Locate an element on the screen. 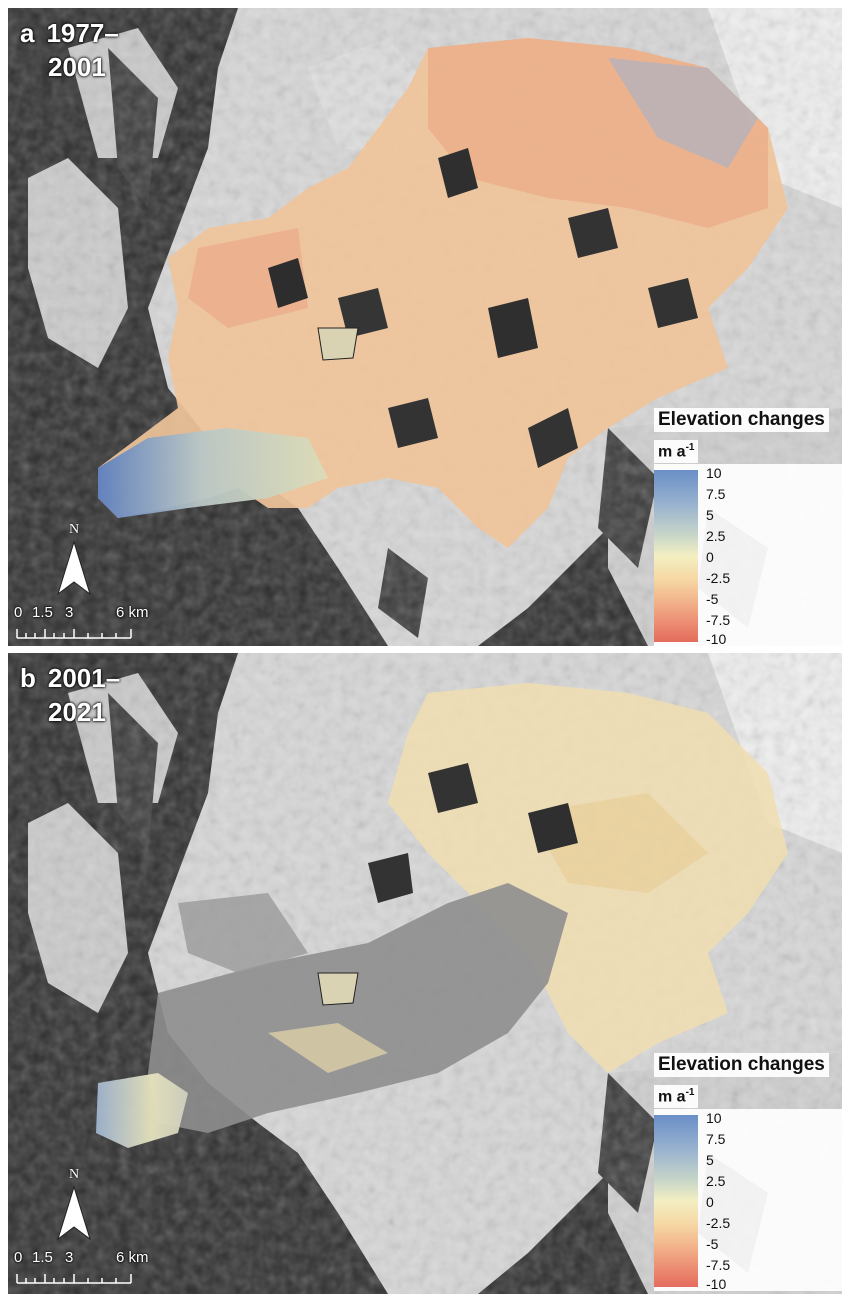 The image size is (842, 1294). panel-b-legend-unit: m a-1 is located at coordinates (676, 1097).